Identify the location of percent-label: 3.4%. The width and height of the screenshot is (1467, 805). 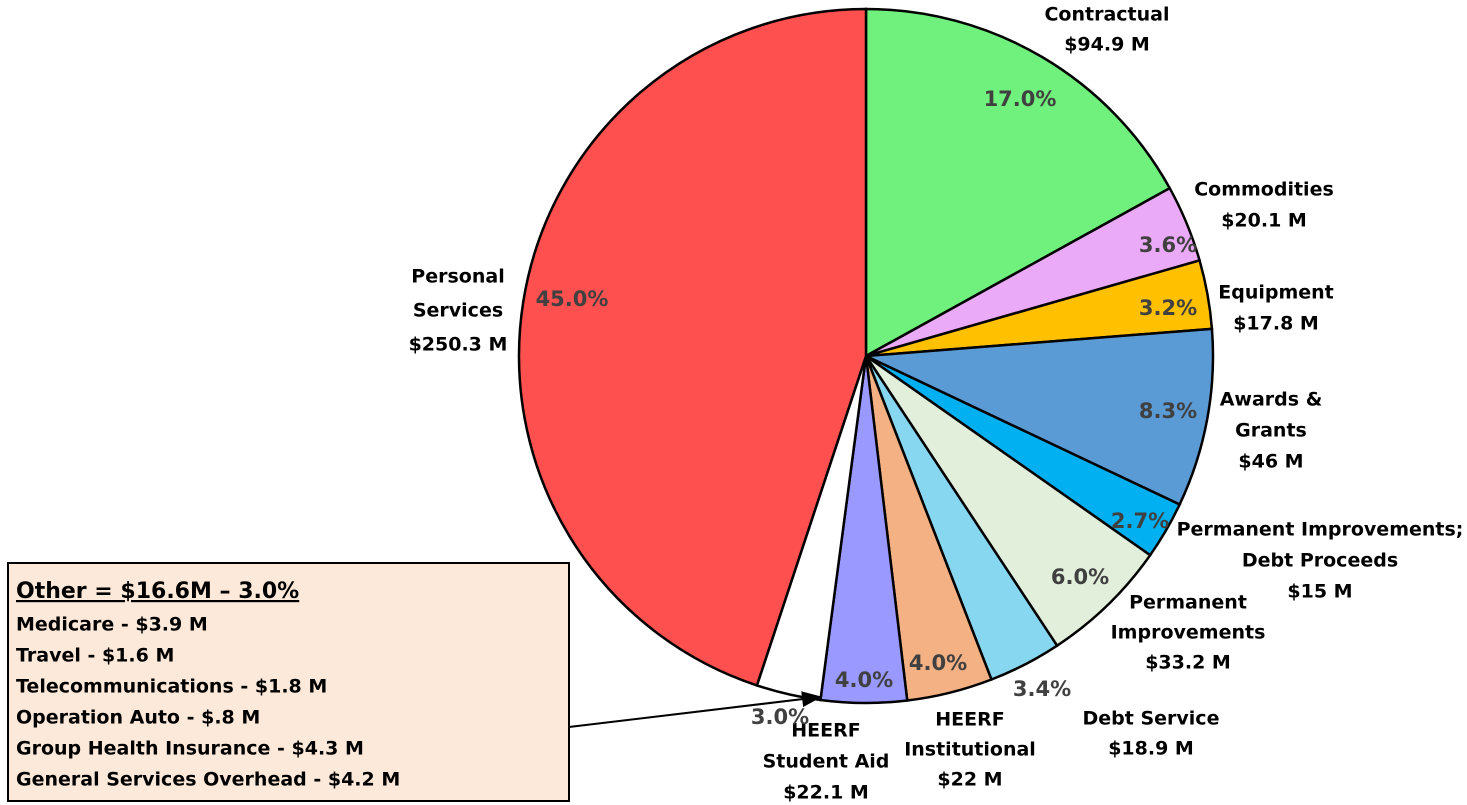
(1042, 689).